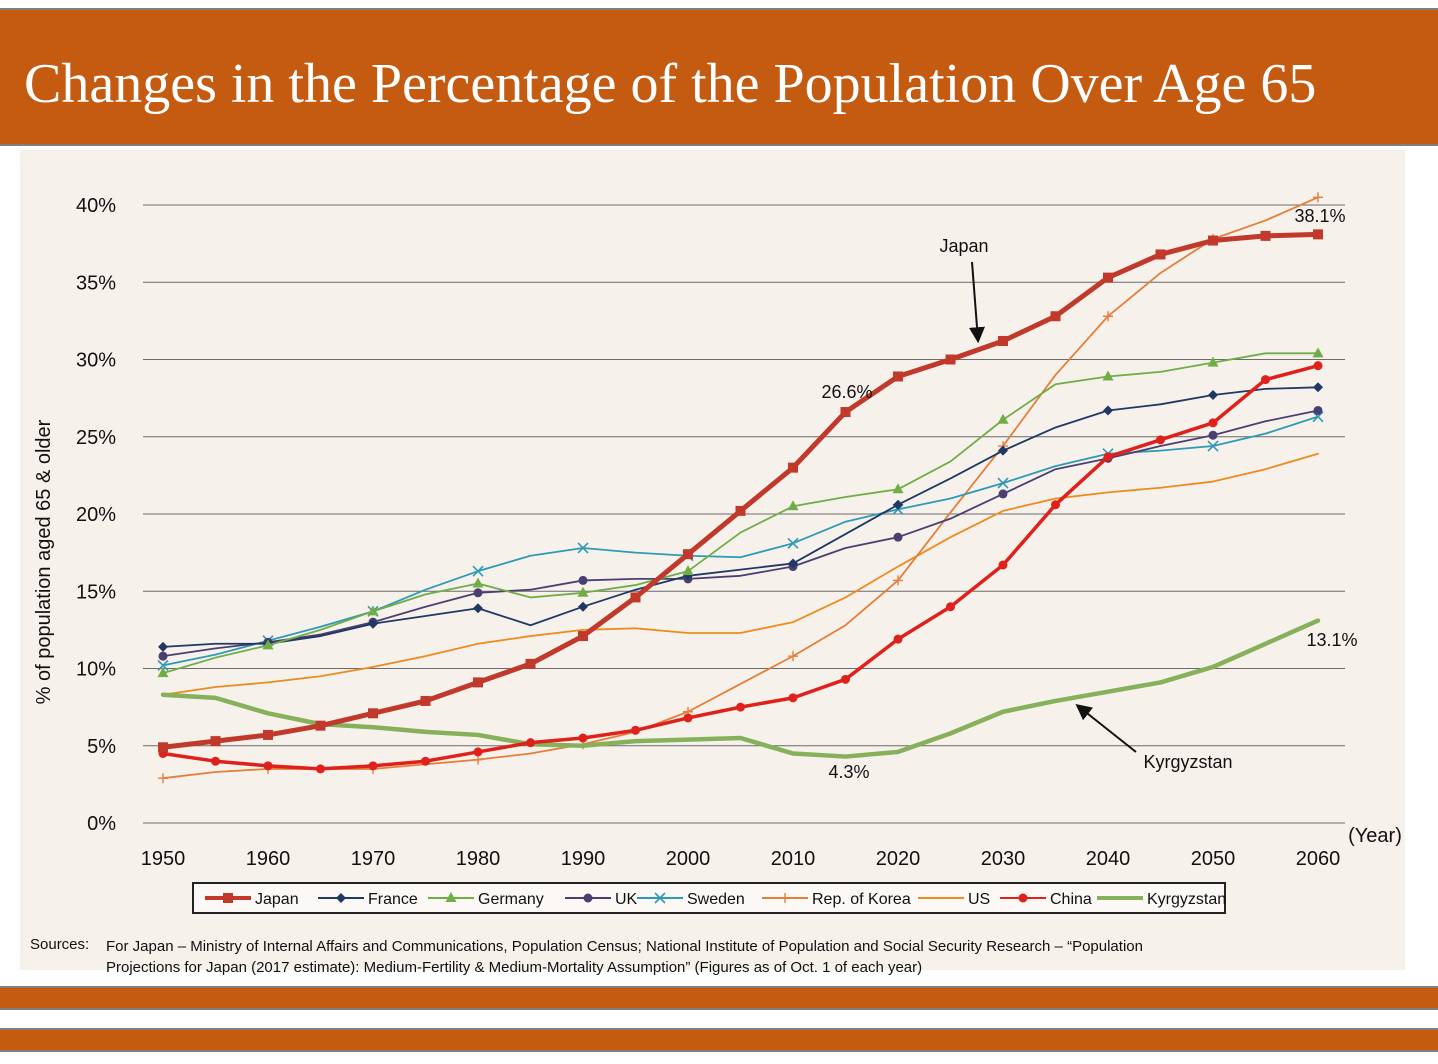 The height and width of the screenshot is (1064, 1438). I want to click on x-tick-label: 2010, so click(793, 859).